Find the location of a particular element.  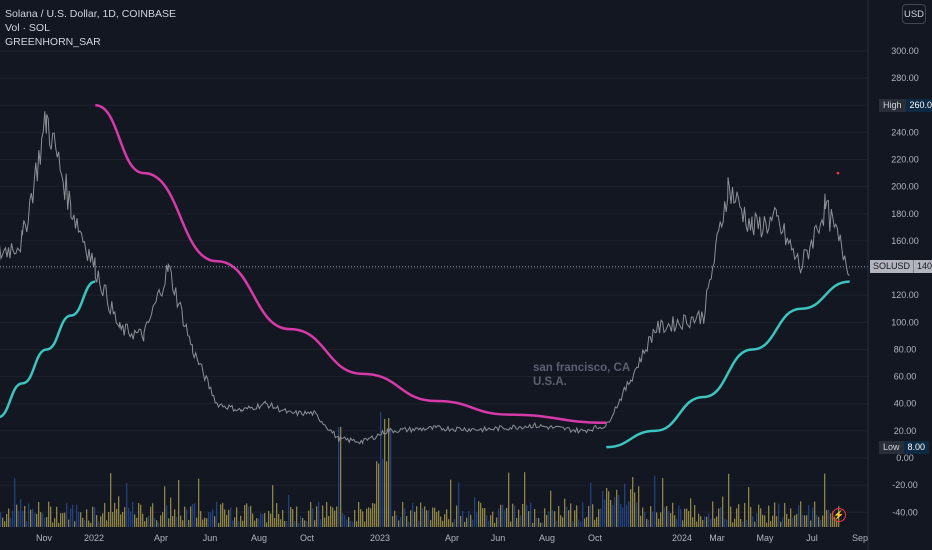

y-tick-label: 180.00 is located at coordinates (905, 214).